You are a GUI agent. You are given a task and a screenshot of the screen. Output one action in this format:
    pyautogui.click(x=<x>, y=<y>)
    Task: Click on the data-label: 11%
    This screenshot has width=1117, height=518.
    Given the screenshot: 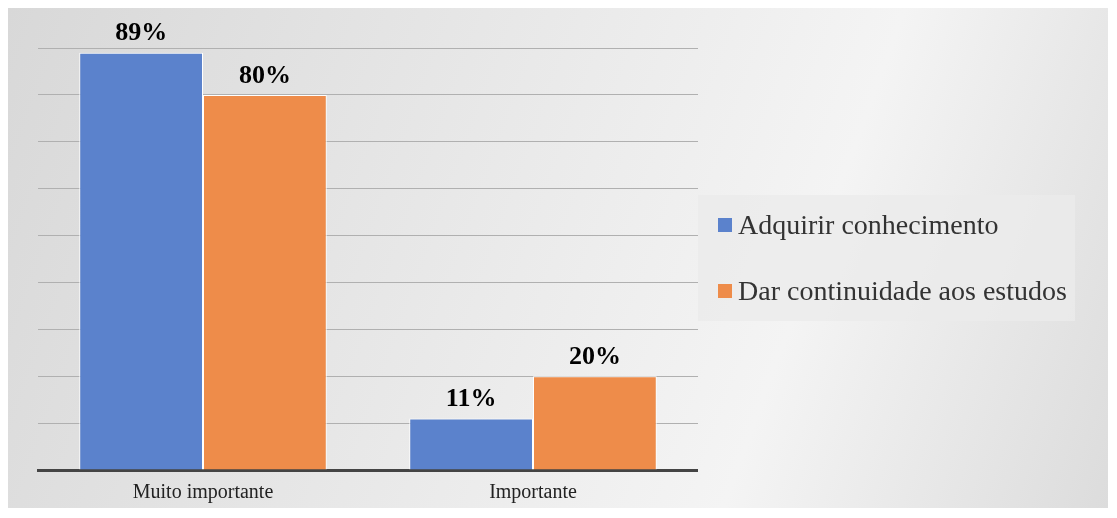 What is the action you would take?
    pyautogui.click(x=471, y=398)
    